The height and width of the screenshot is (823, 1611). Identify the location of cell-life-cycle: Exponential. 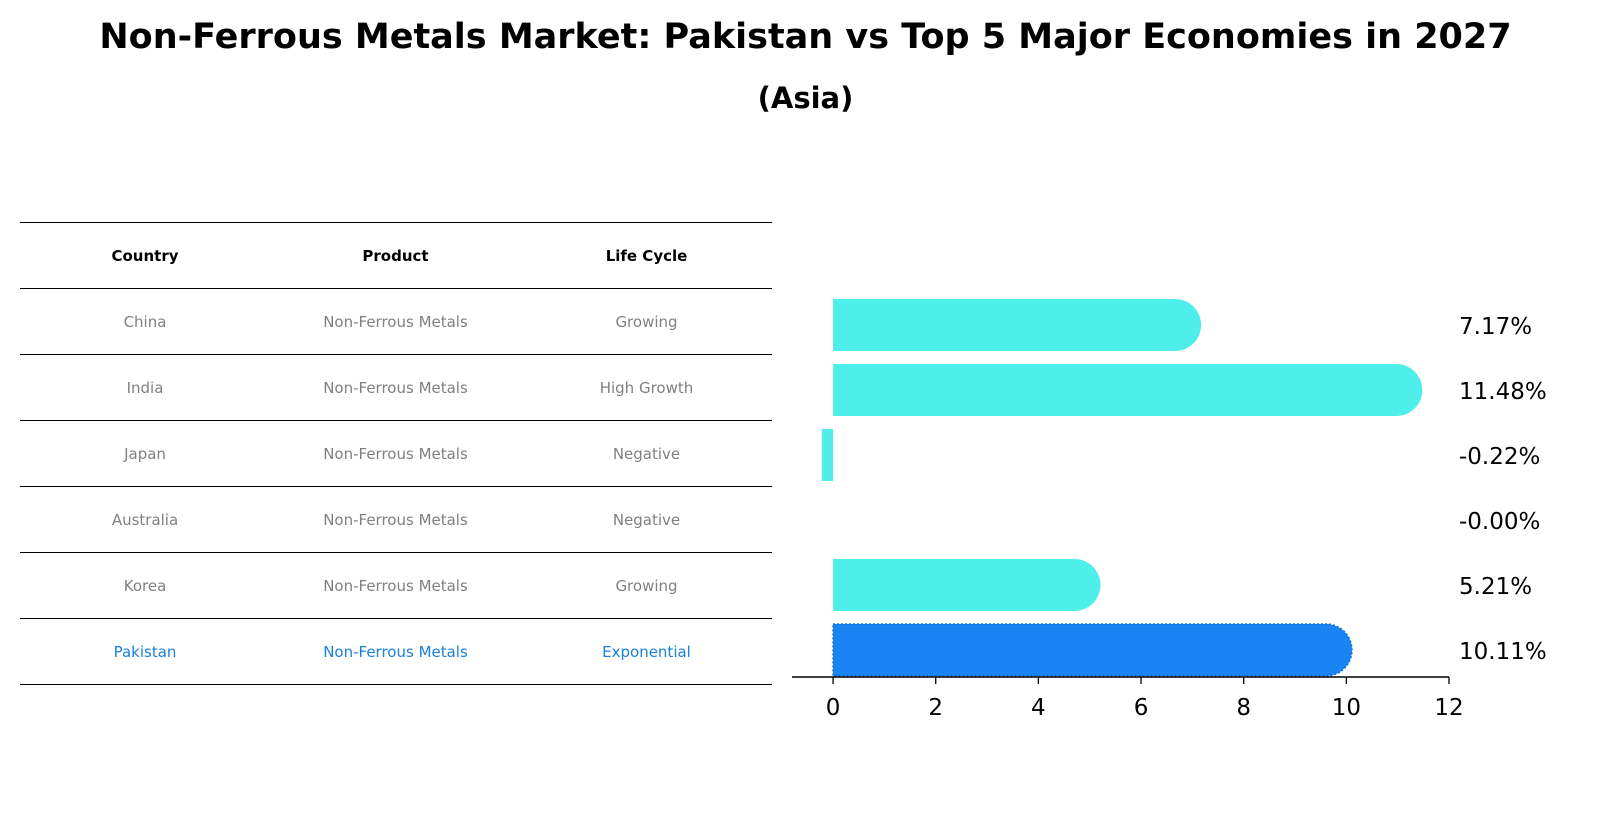
(646, 651).